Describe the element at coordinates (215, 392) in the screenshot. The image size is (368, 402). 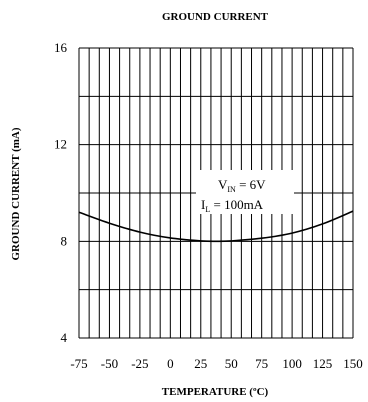
I see `x-axis-label: TEMPERATURE (ºC)` at that location.